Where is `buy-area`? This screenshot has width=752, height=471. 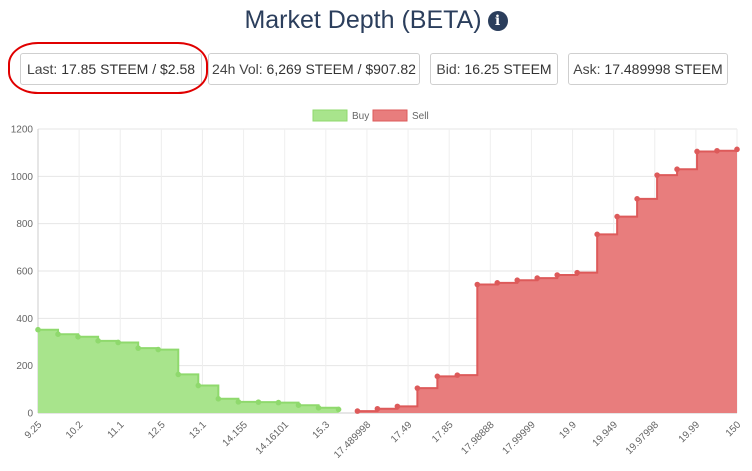 buy-area is located at coordinates (188, 371).